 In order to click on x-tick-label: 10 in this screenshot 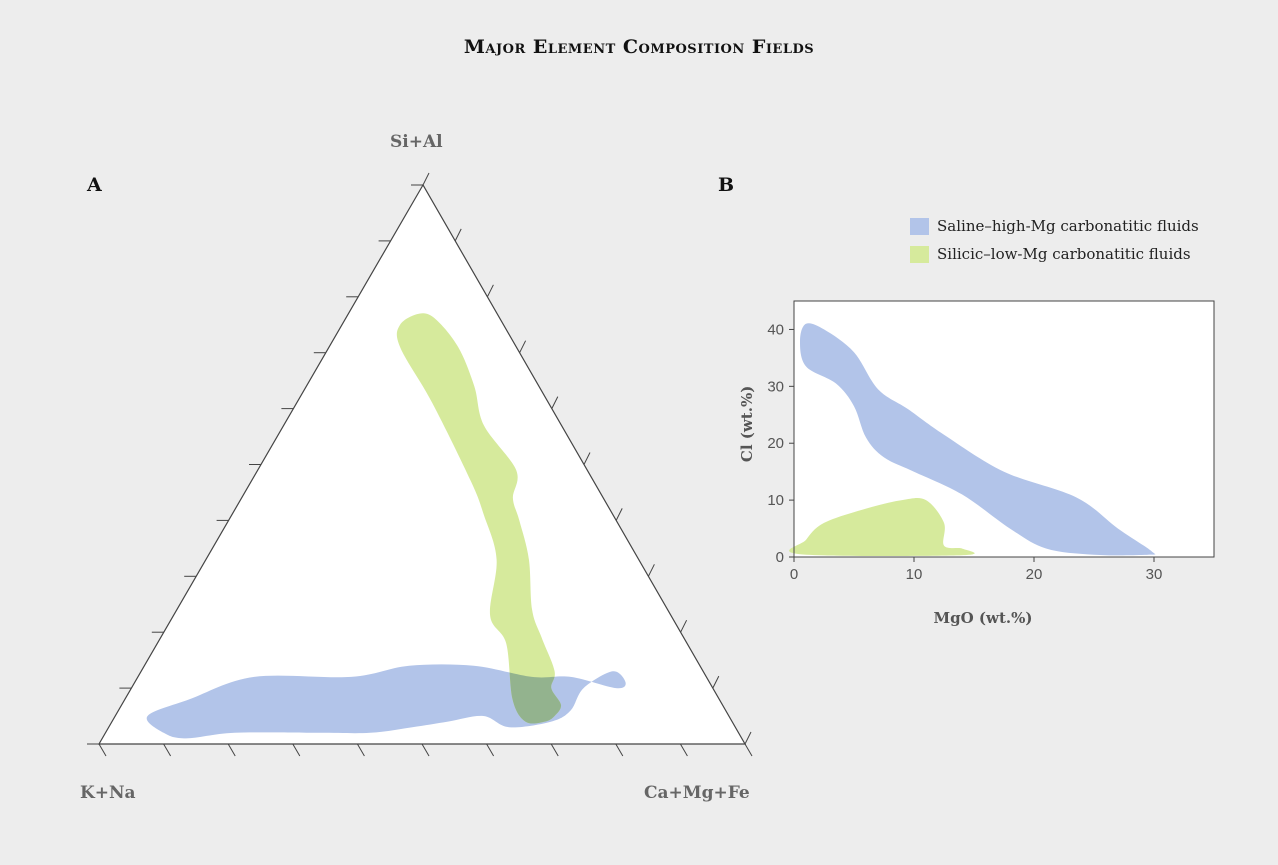, I will do `click(914, 574)`.